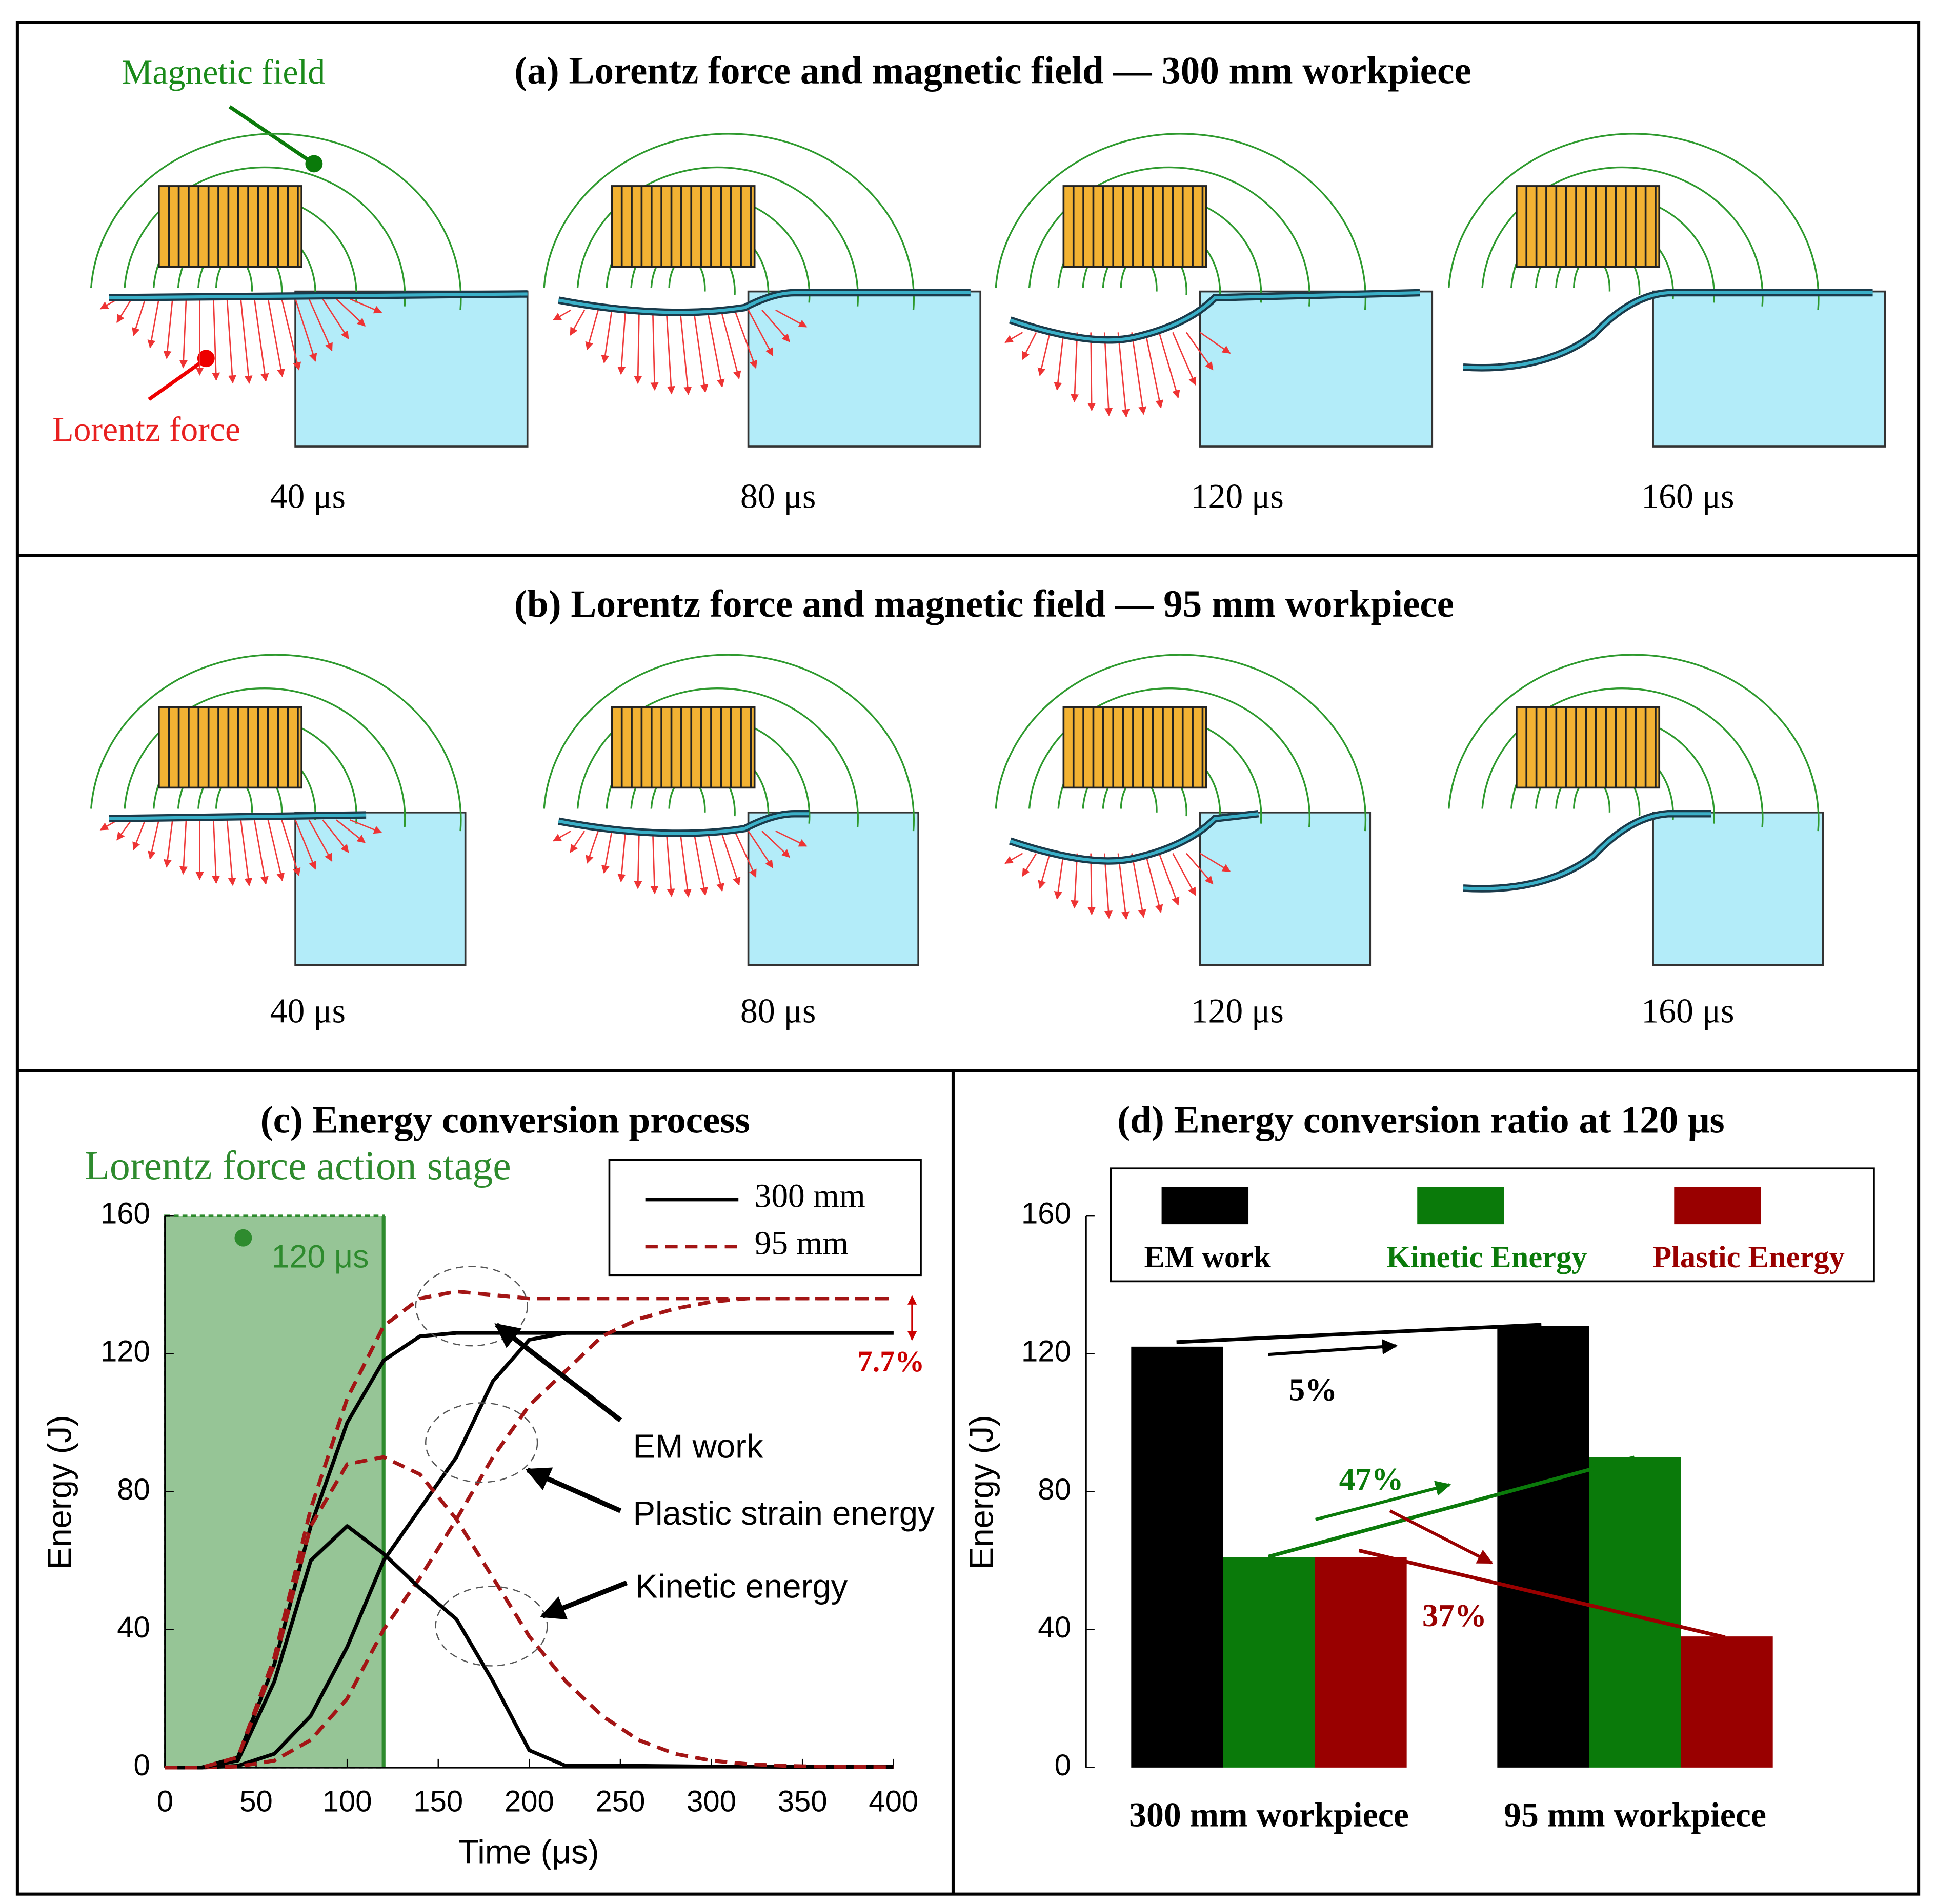 The height and width of the screenshot is (1904, 1936). What do you see at coordinates (491, 1626) in the screenshot?
I see `highlight` at bounding box center [491, 1626].